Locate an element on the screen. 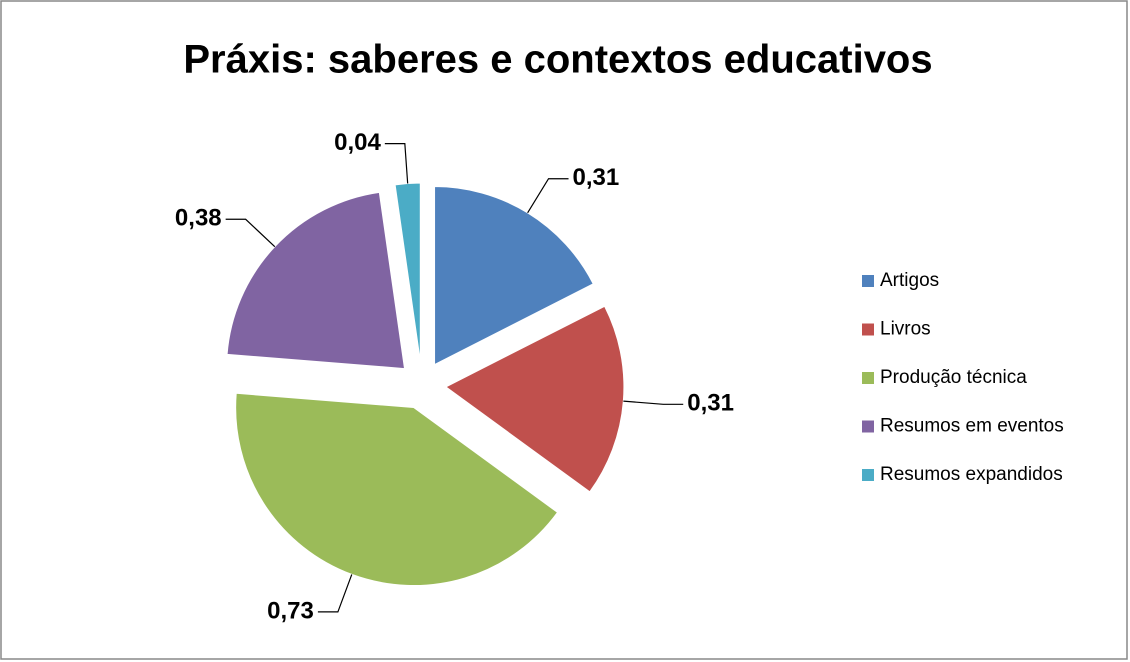  data-label: 0,73 is located at coordinates (290, 610).